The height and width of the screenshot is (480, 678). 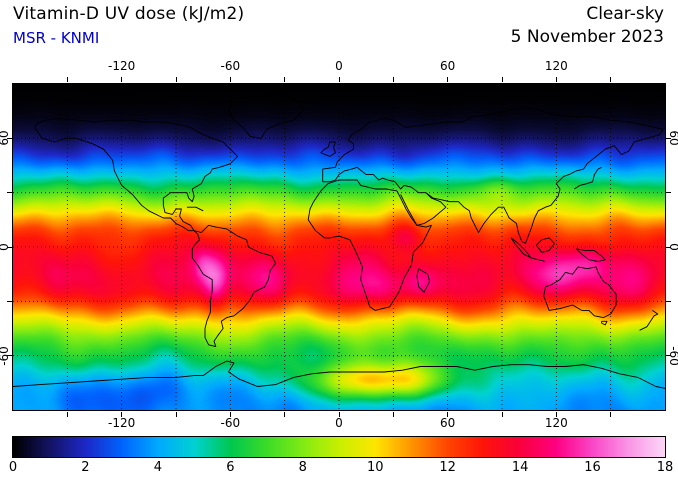 I want to click on figure-title: Vitamin-D UV dose (kJ/m2), so click(x=129, y=14).